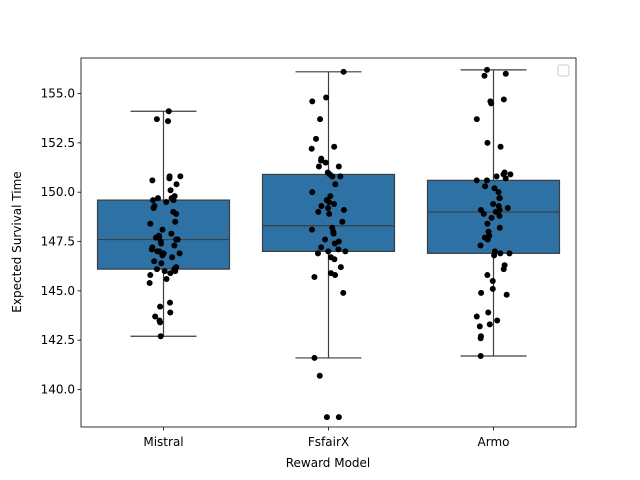 The width and height of the screenshot is (640, 480). Describe the element at coordinates (163, 442) in the screenshot. I see `x-tick-label: Mistral` at that location.